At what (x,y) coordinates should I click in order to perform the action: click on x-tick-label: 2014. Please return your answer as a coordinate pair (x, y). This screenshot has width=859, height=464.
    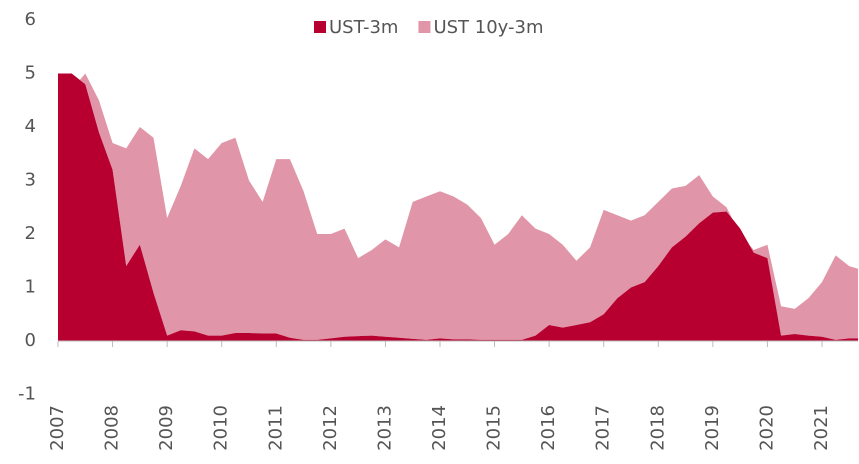
    Looking at the image, I should click on (439, 428).